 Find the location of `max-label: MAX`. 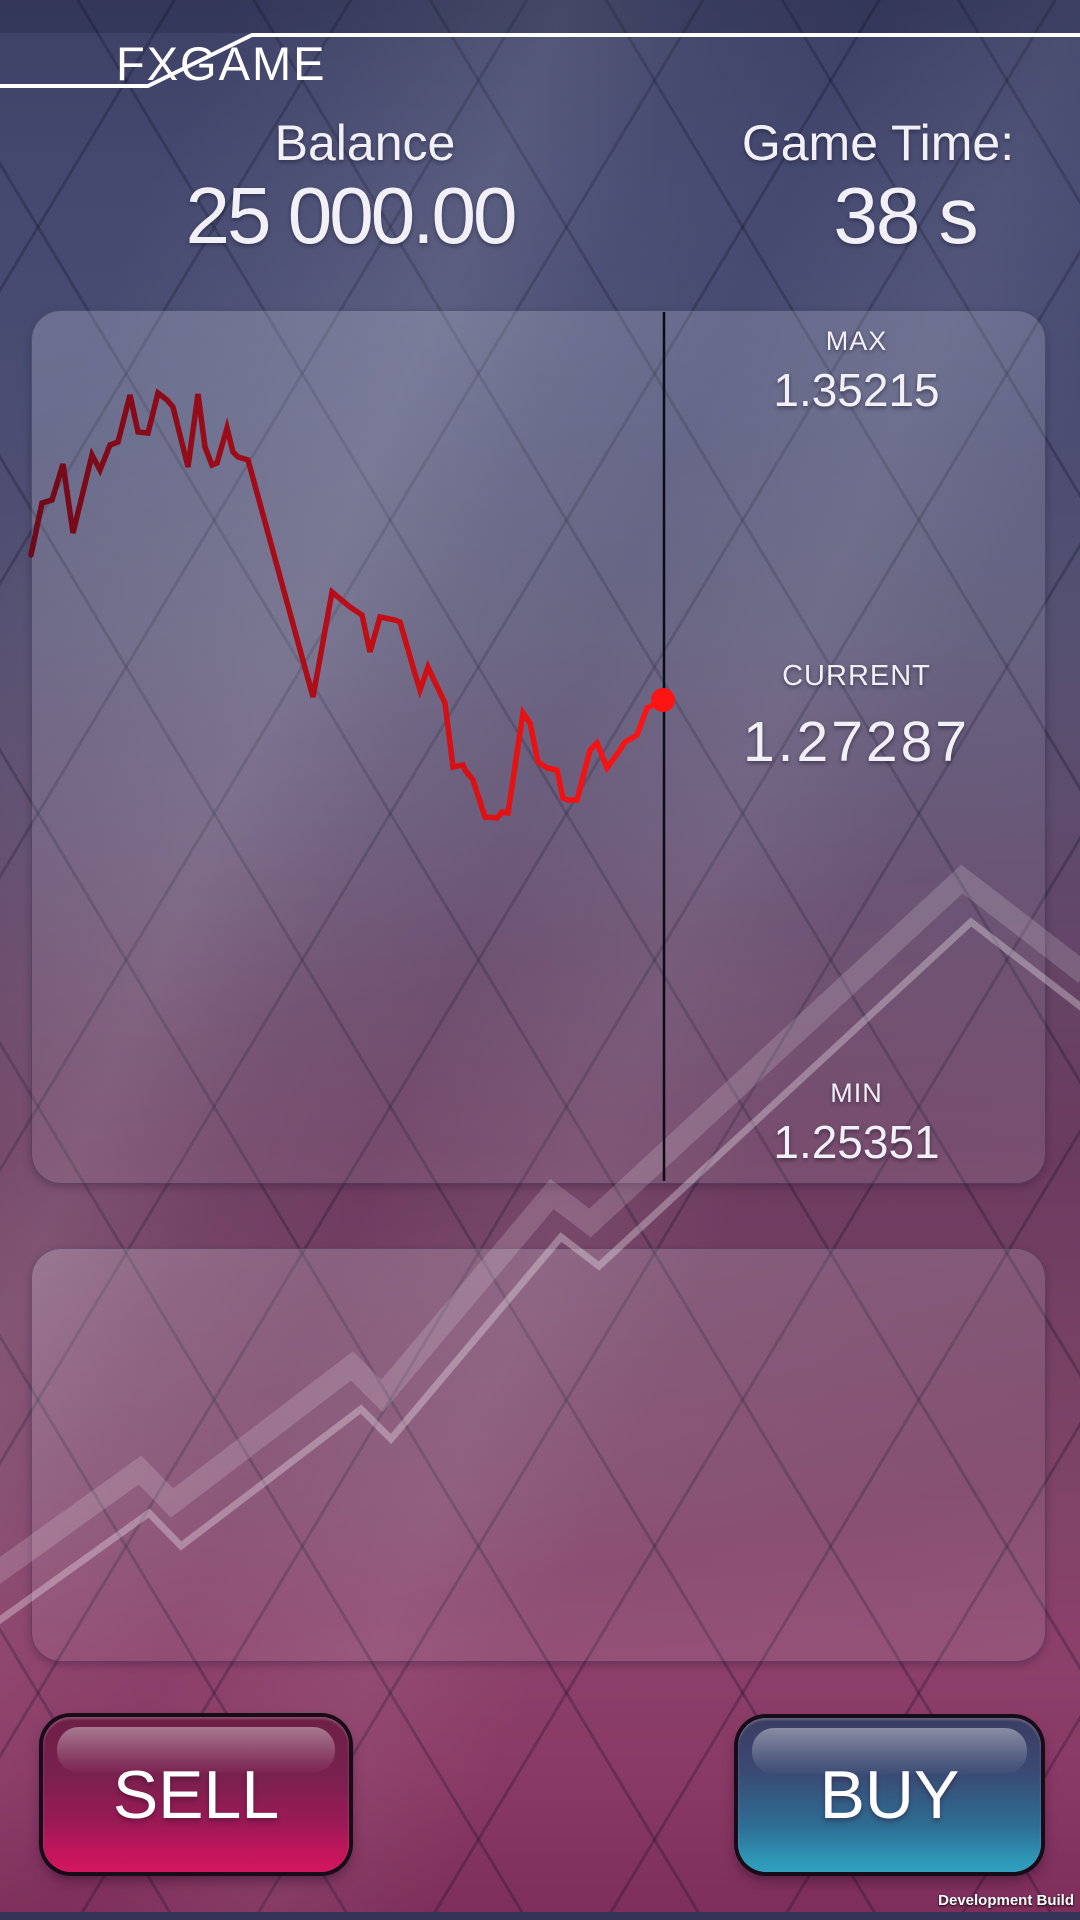

max-label: MAX is located at coordinates (856, 341).